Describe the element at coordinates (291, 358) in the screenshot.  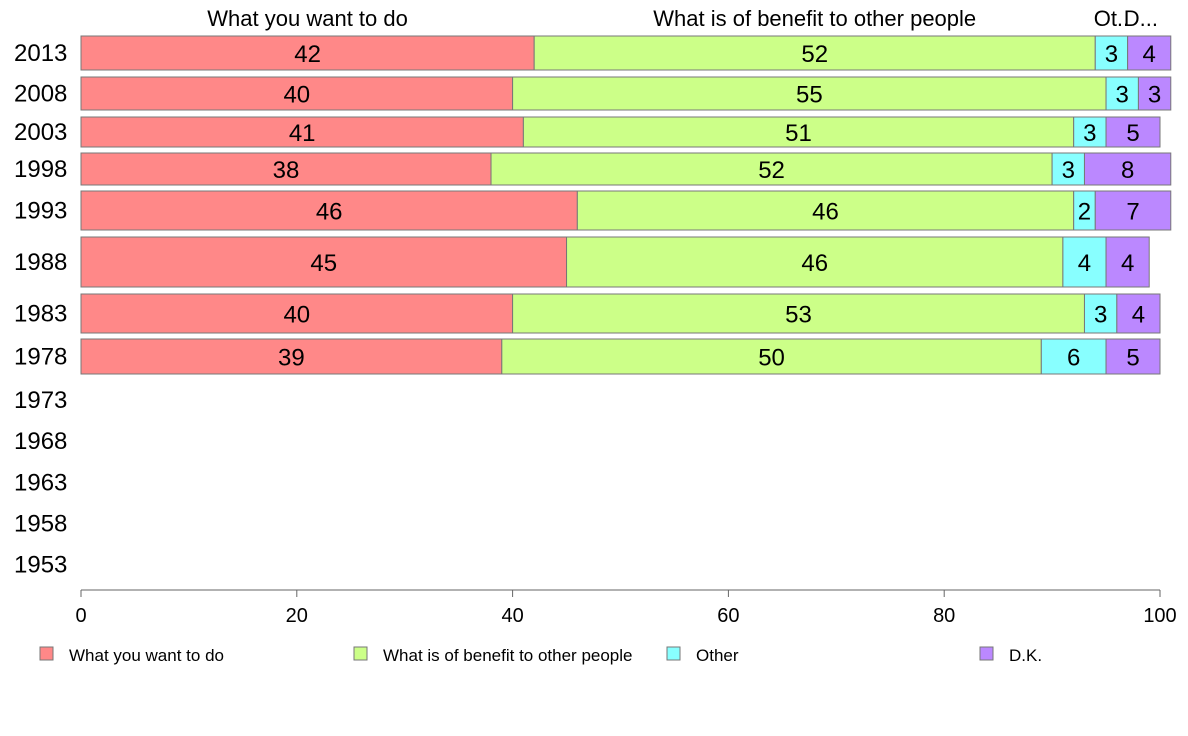
I see `value-label: 39` at that location.